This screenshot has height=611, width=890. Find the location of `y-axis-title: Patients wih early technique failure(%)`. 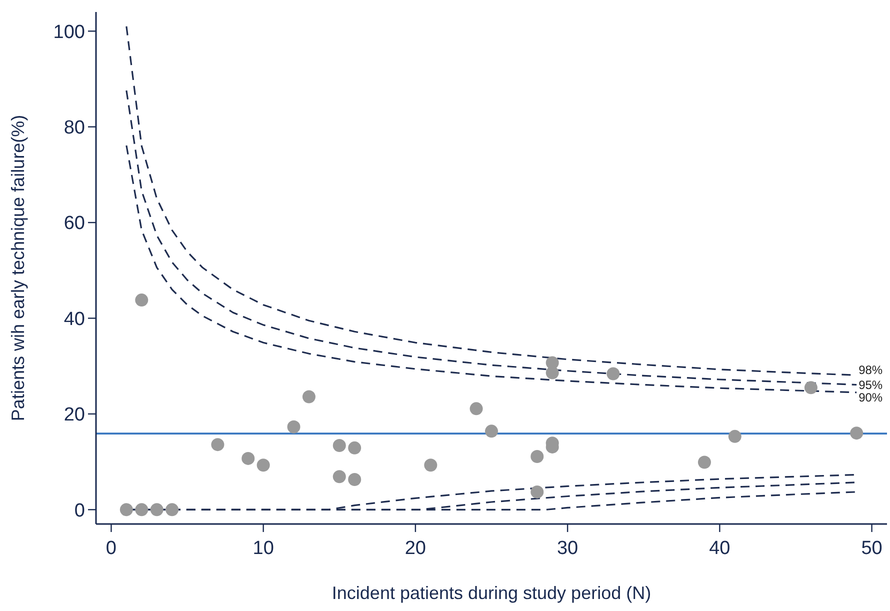

y-axis-title: Patients wih early technique failure(%) is located at coordinates (18, 268).